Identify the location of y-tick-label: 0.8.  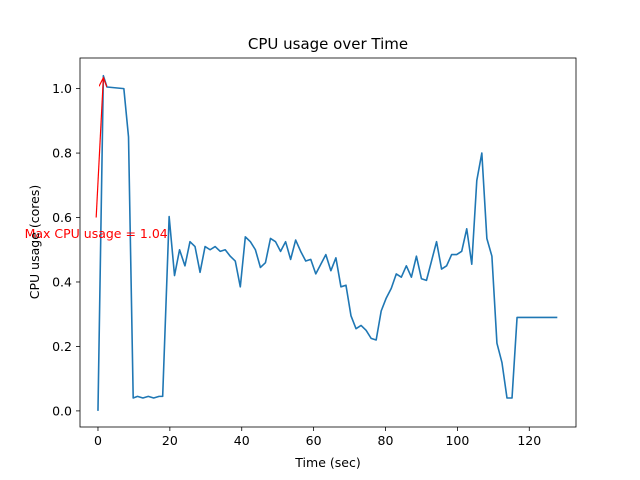
(62, 153).